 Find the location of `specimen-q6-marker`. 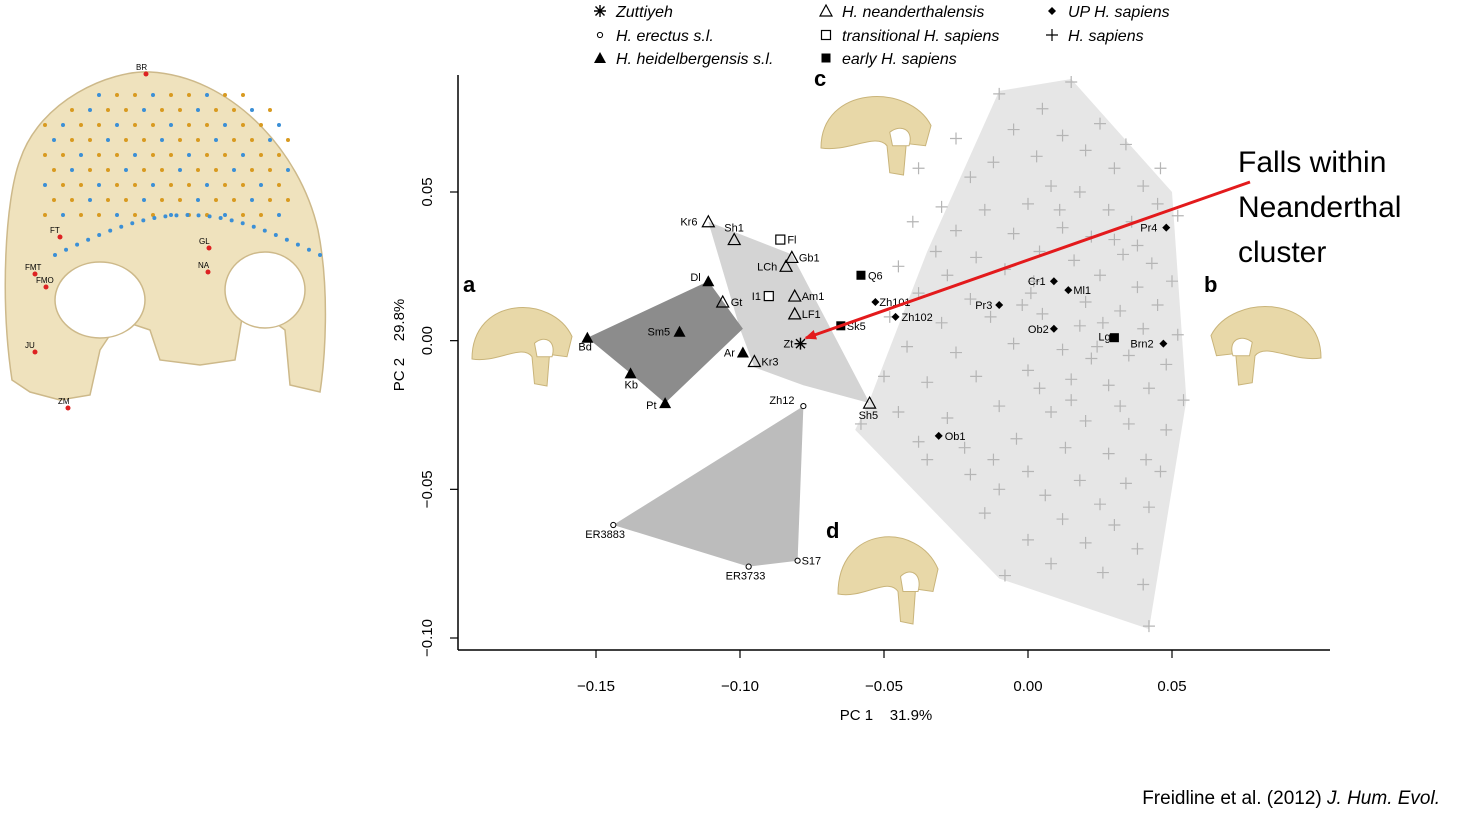

specimen-q6-marker is located at coordinates (861, 275).